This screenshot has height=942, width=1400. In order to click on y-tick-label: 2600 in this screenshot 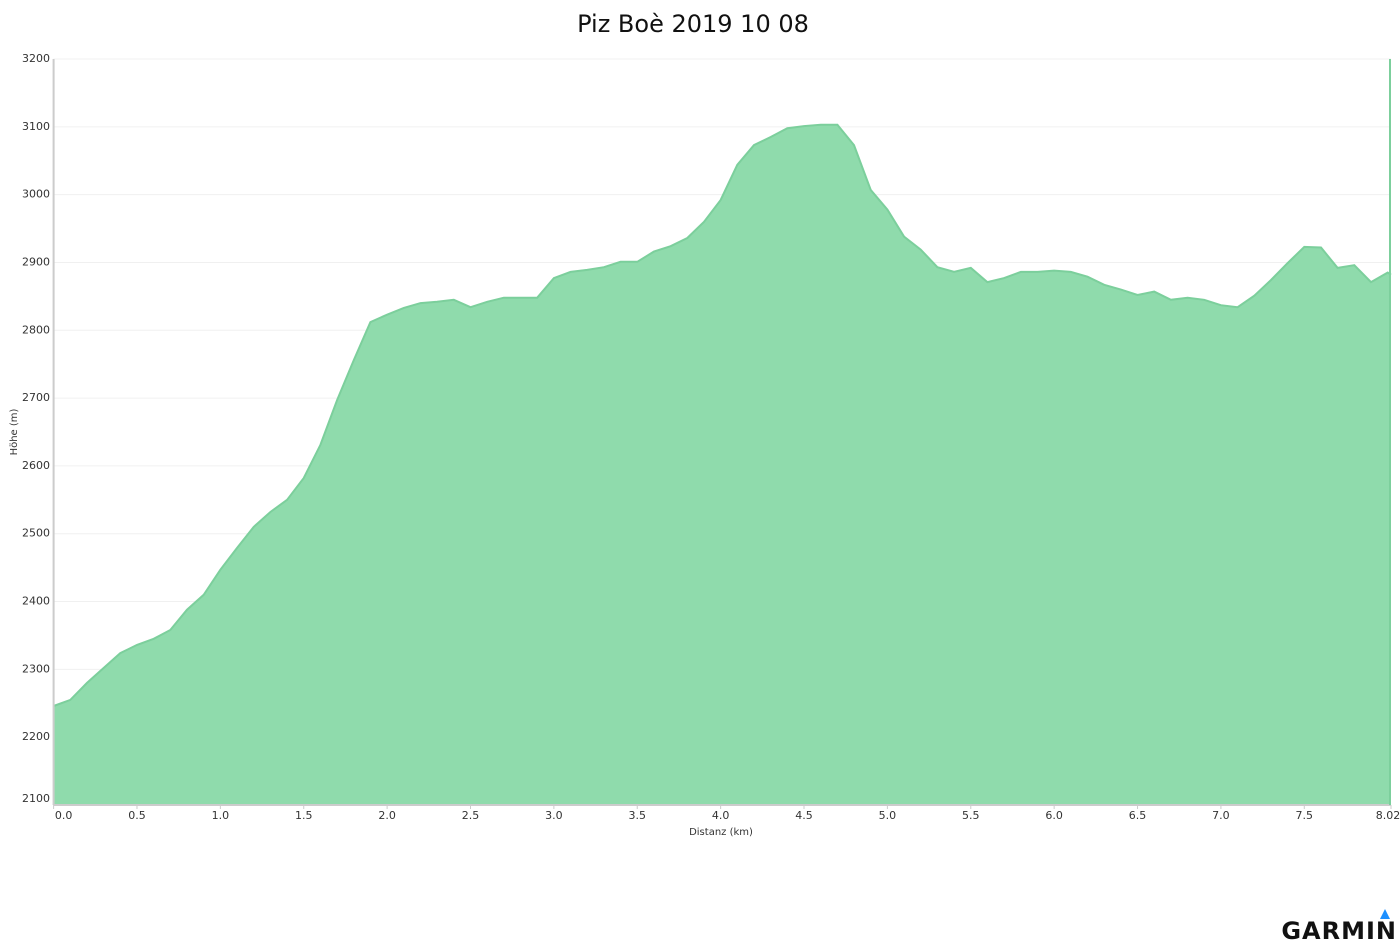, I will do `click(36, 465)`.